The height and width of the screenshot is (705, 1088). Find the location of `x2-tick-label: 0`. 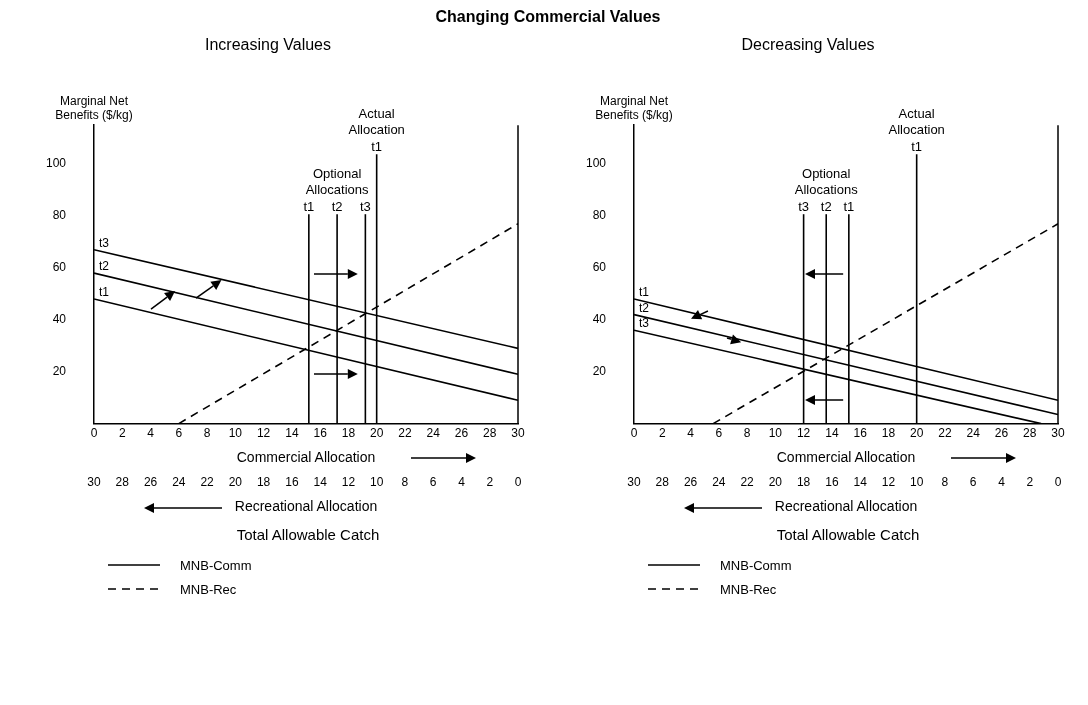

x2-tick-label: 0 is located at coordinates (1058, 482).